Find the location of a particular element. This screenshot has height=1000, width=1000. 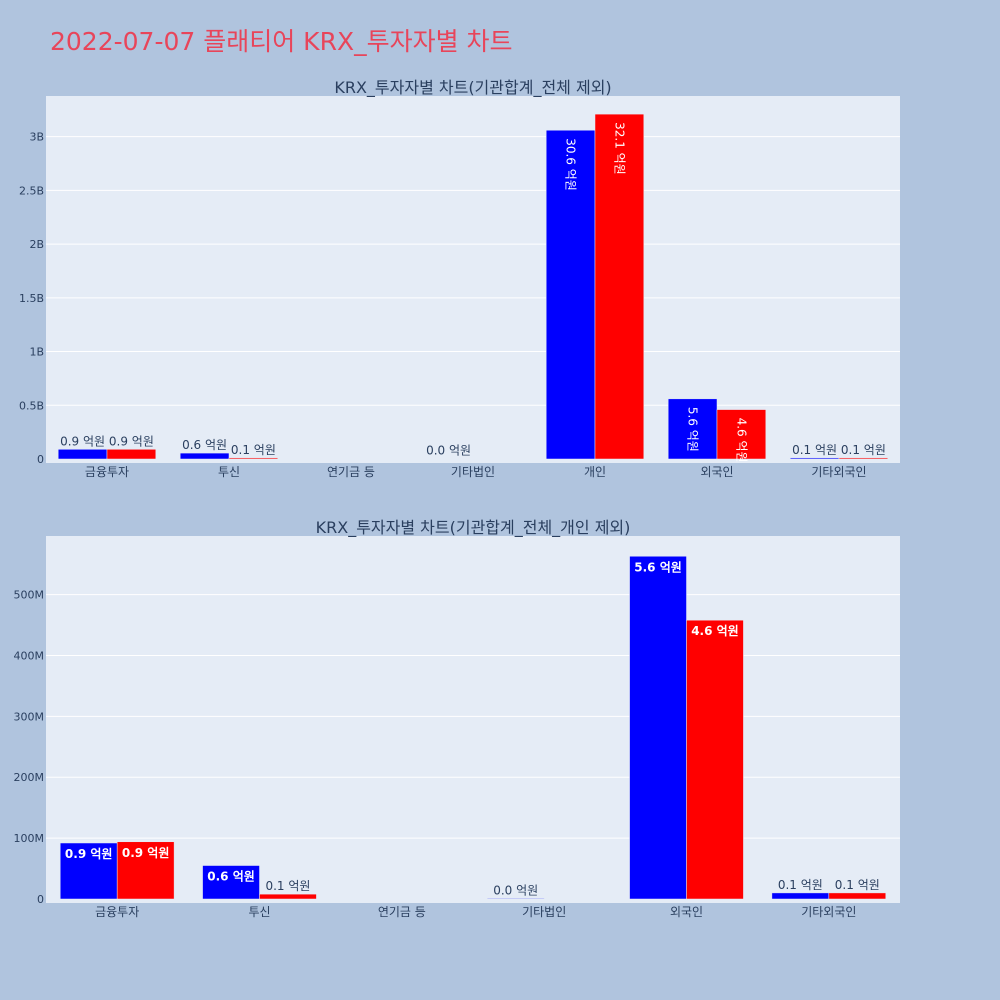

y-tick-label: 1B is located at coordinates (36, 352).